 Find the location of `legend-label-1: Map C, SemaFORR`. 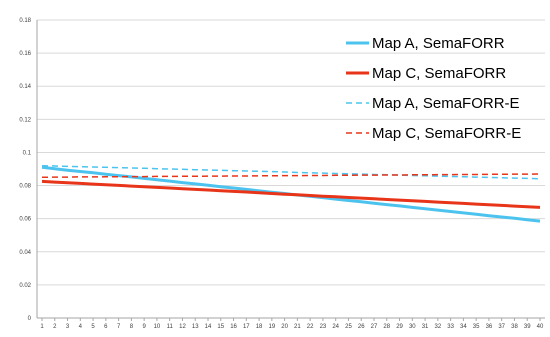

legend-label-1: Map C, SemaFORR is located at coordinates (439, 73).